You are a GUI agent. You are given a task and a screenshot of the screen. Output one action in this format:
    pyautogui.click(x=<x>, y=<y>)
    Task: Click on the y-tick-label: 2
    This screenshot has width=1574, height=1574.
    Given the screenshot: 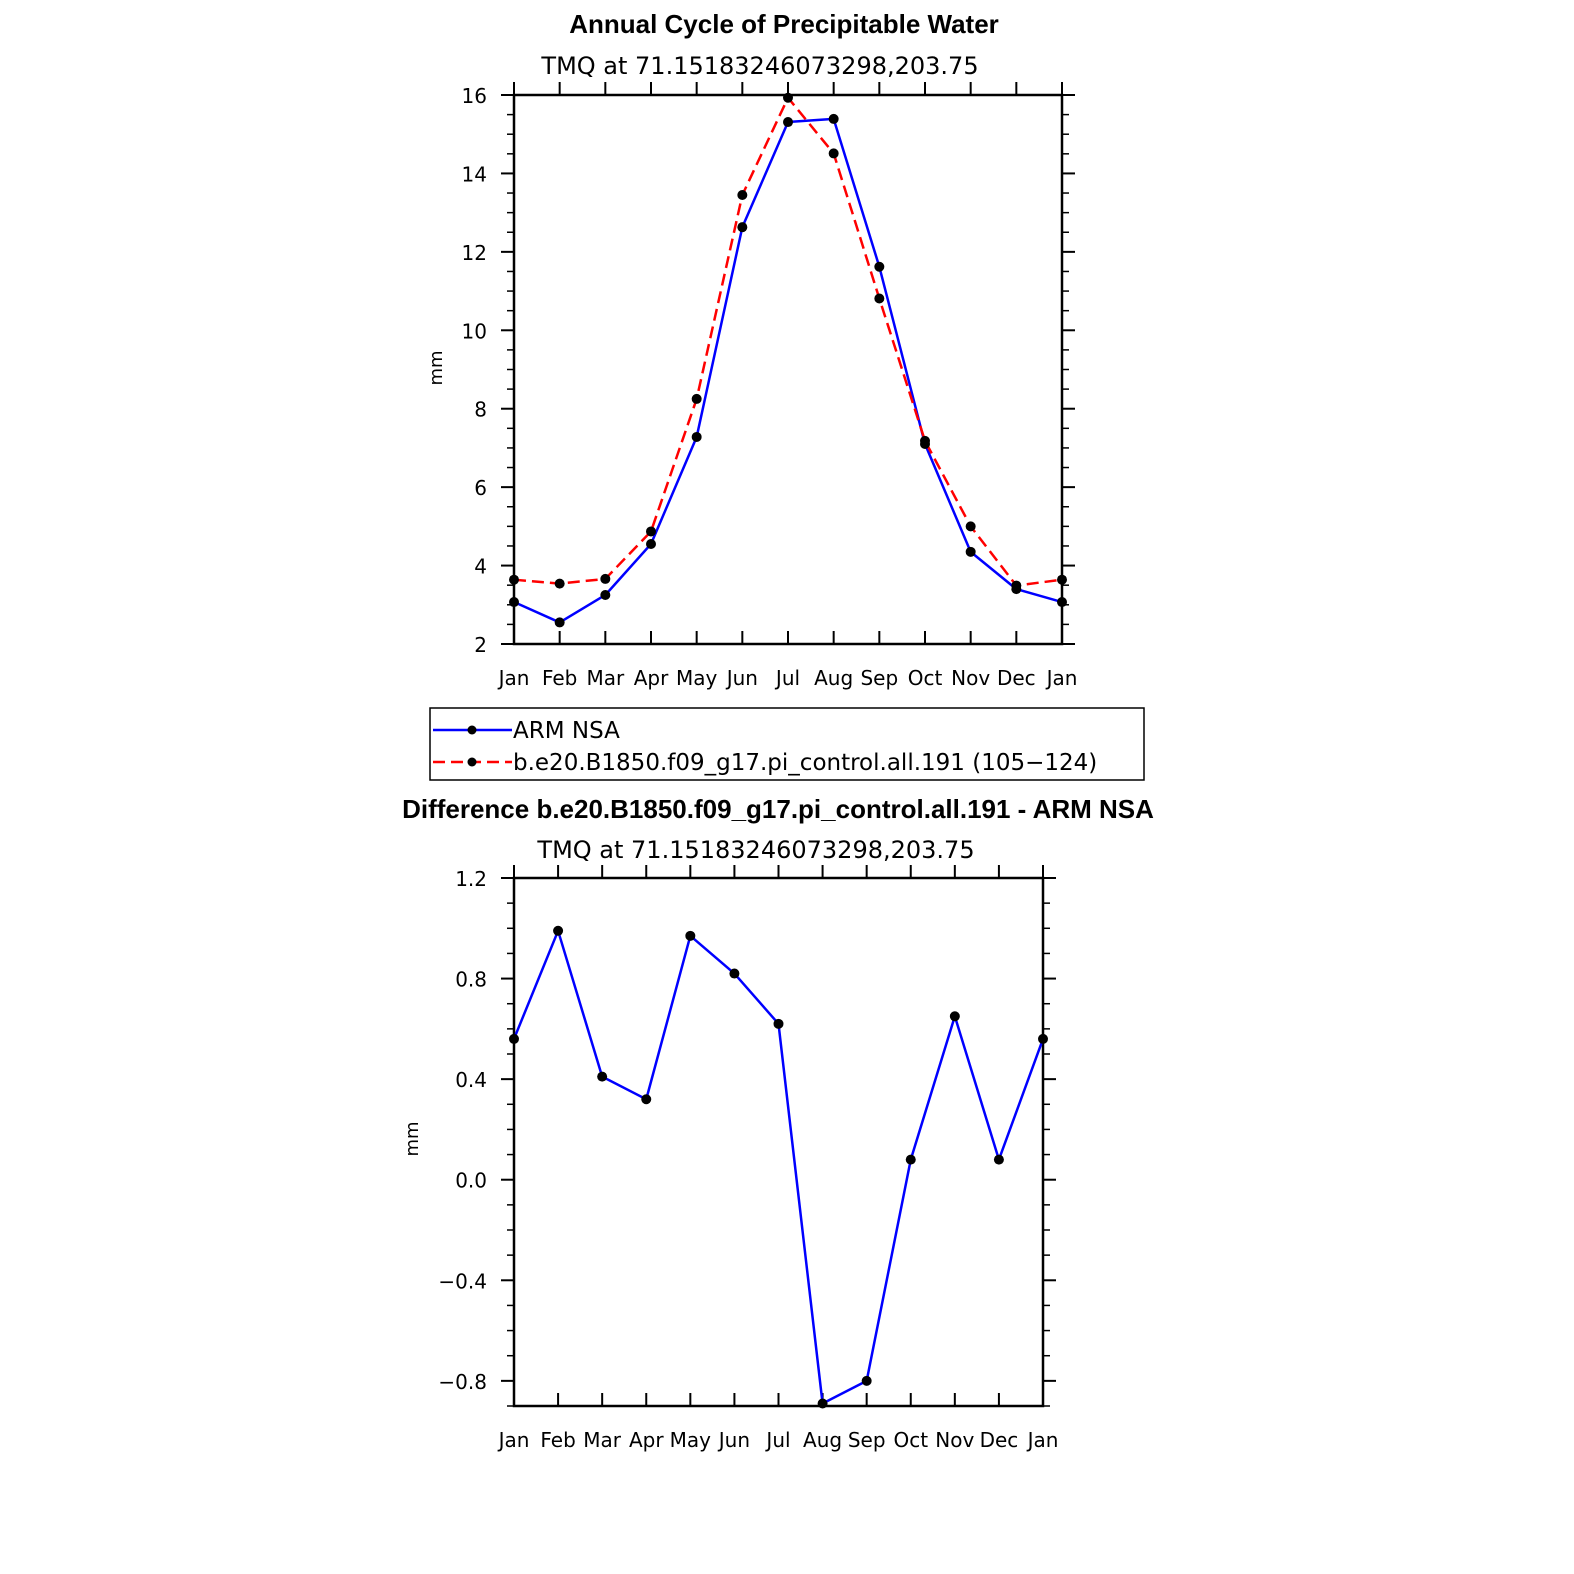 What is the action you would take?
    pyautogui.click(x=480, y=645)
    